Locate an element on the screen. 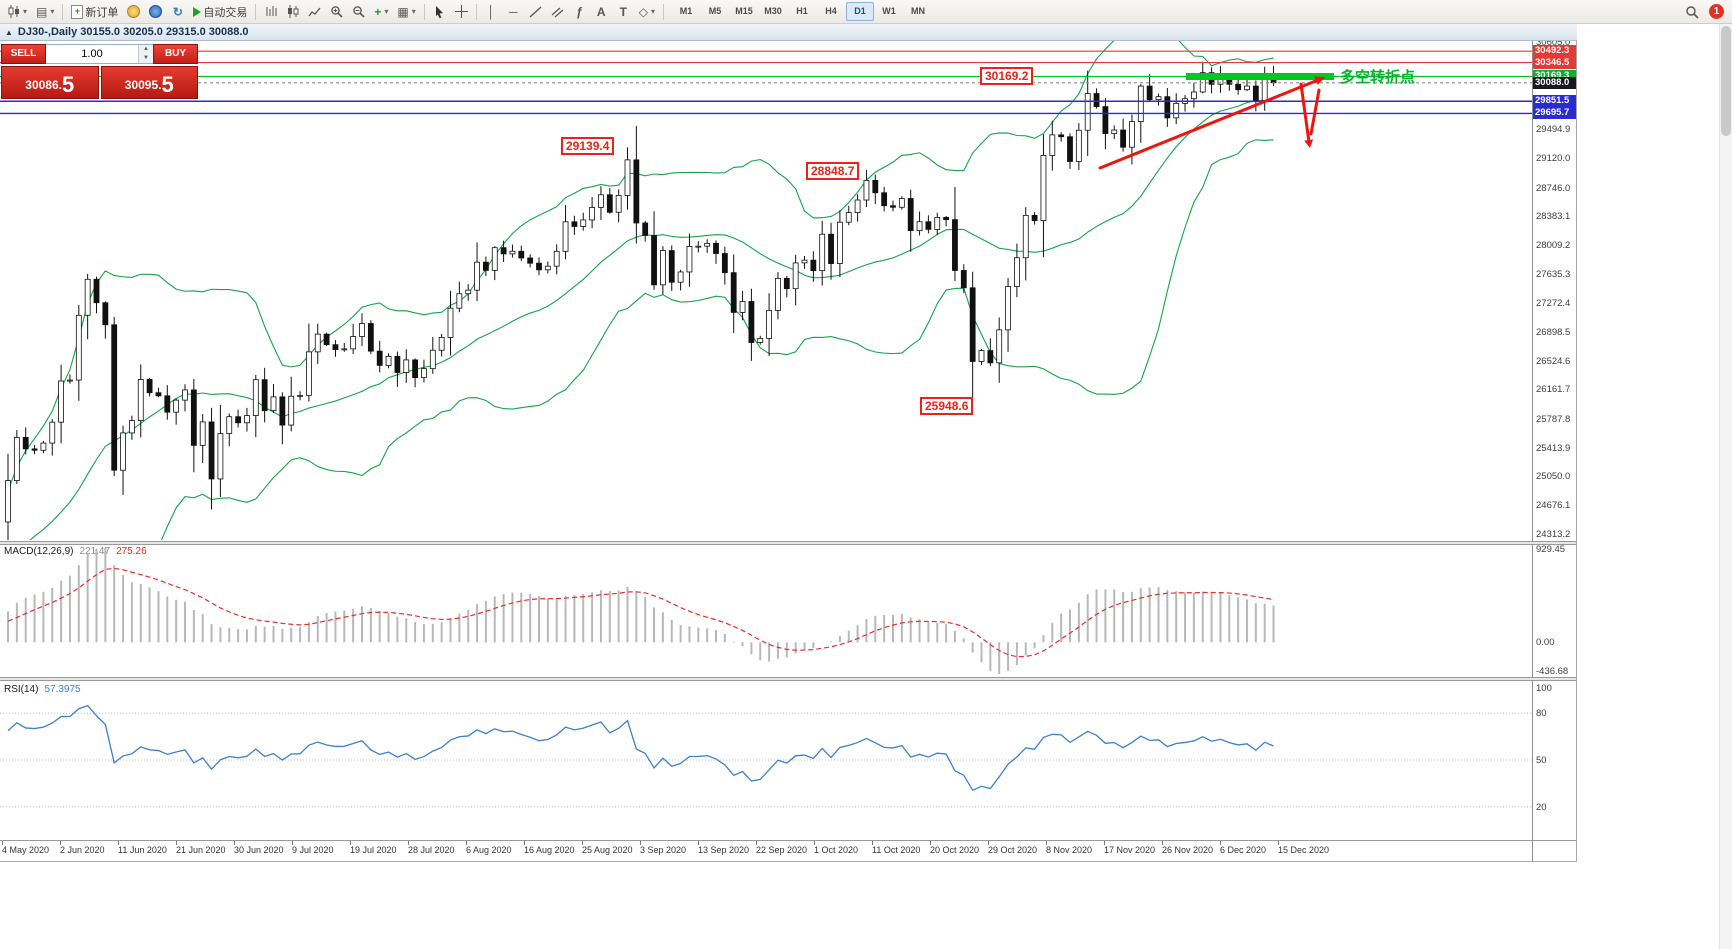 This screenshot has width=1732, height=949. timeframe-d1: D1 is located at coordinates (860, 11).